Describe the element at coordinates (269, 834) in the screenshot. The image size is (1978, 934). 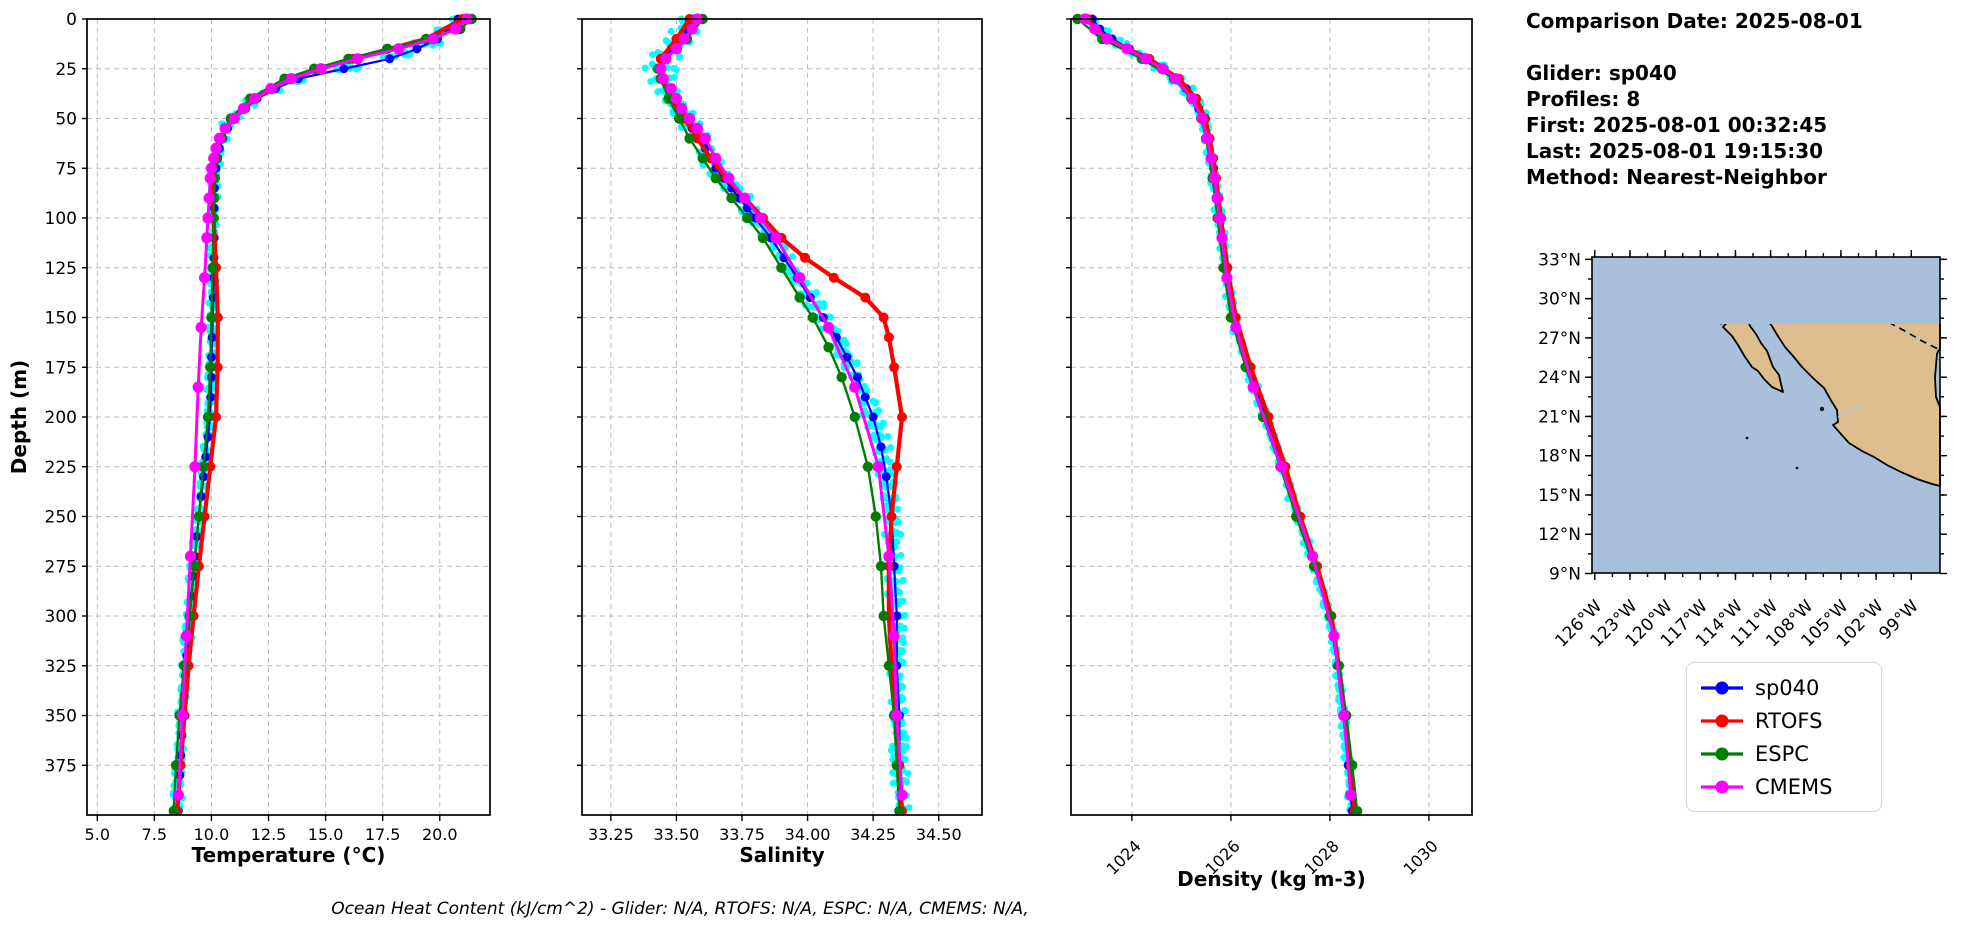
I see `svg-text: 12.5` at that location.